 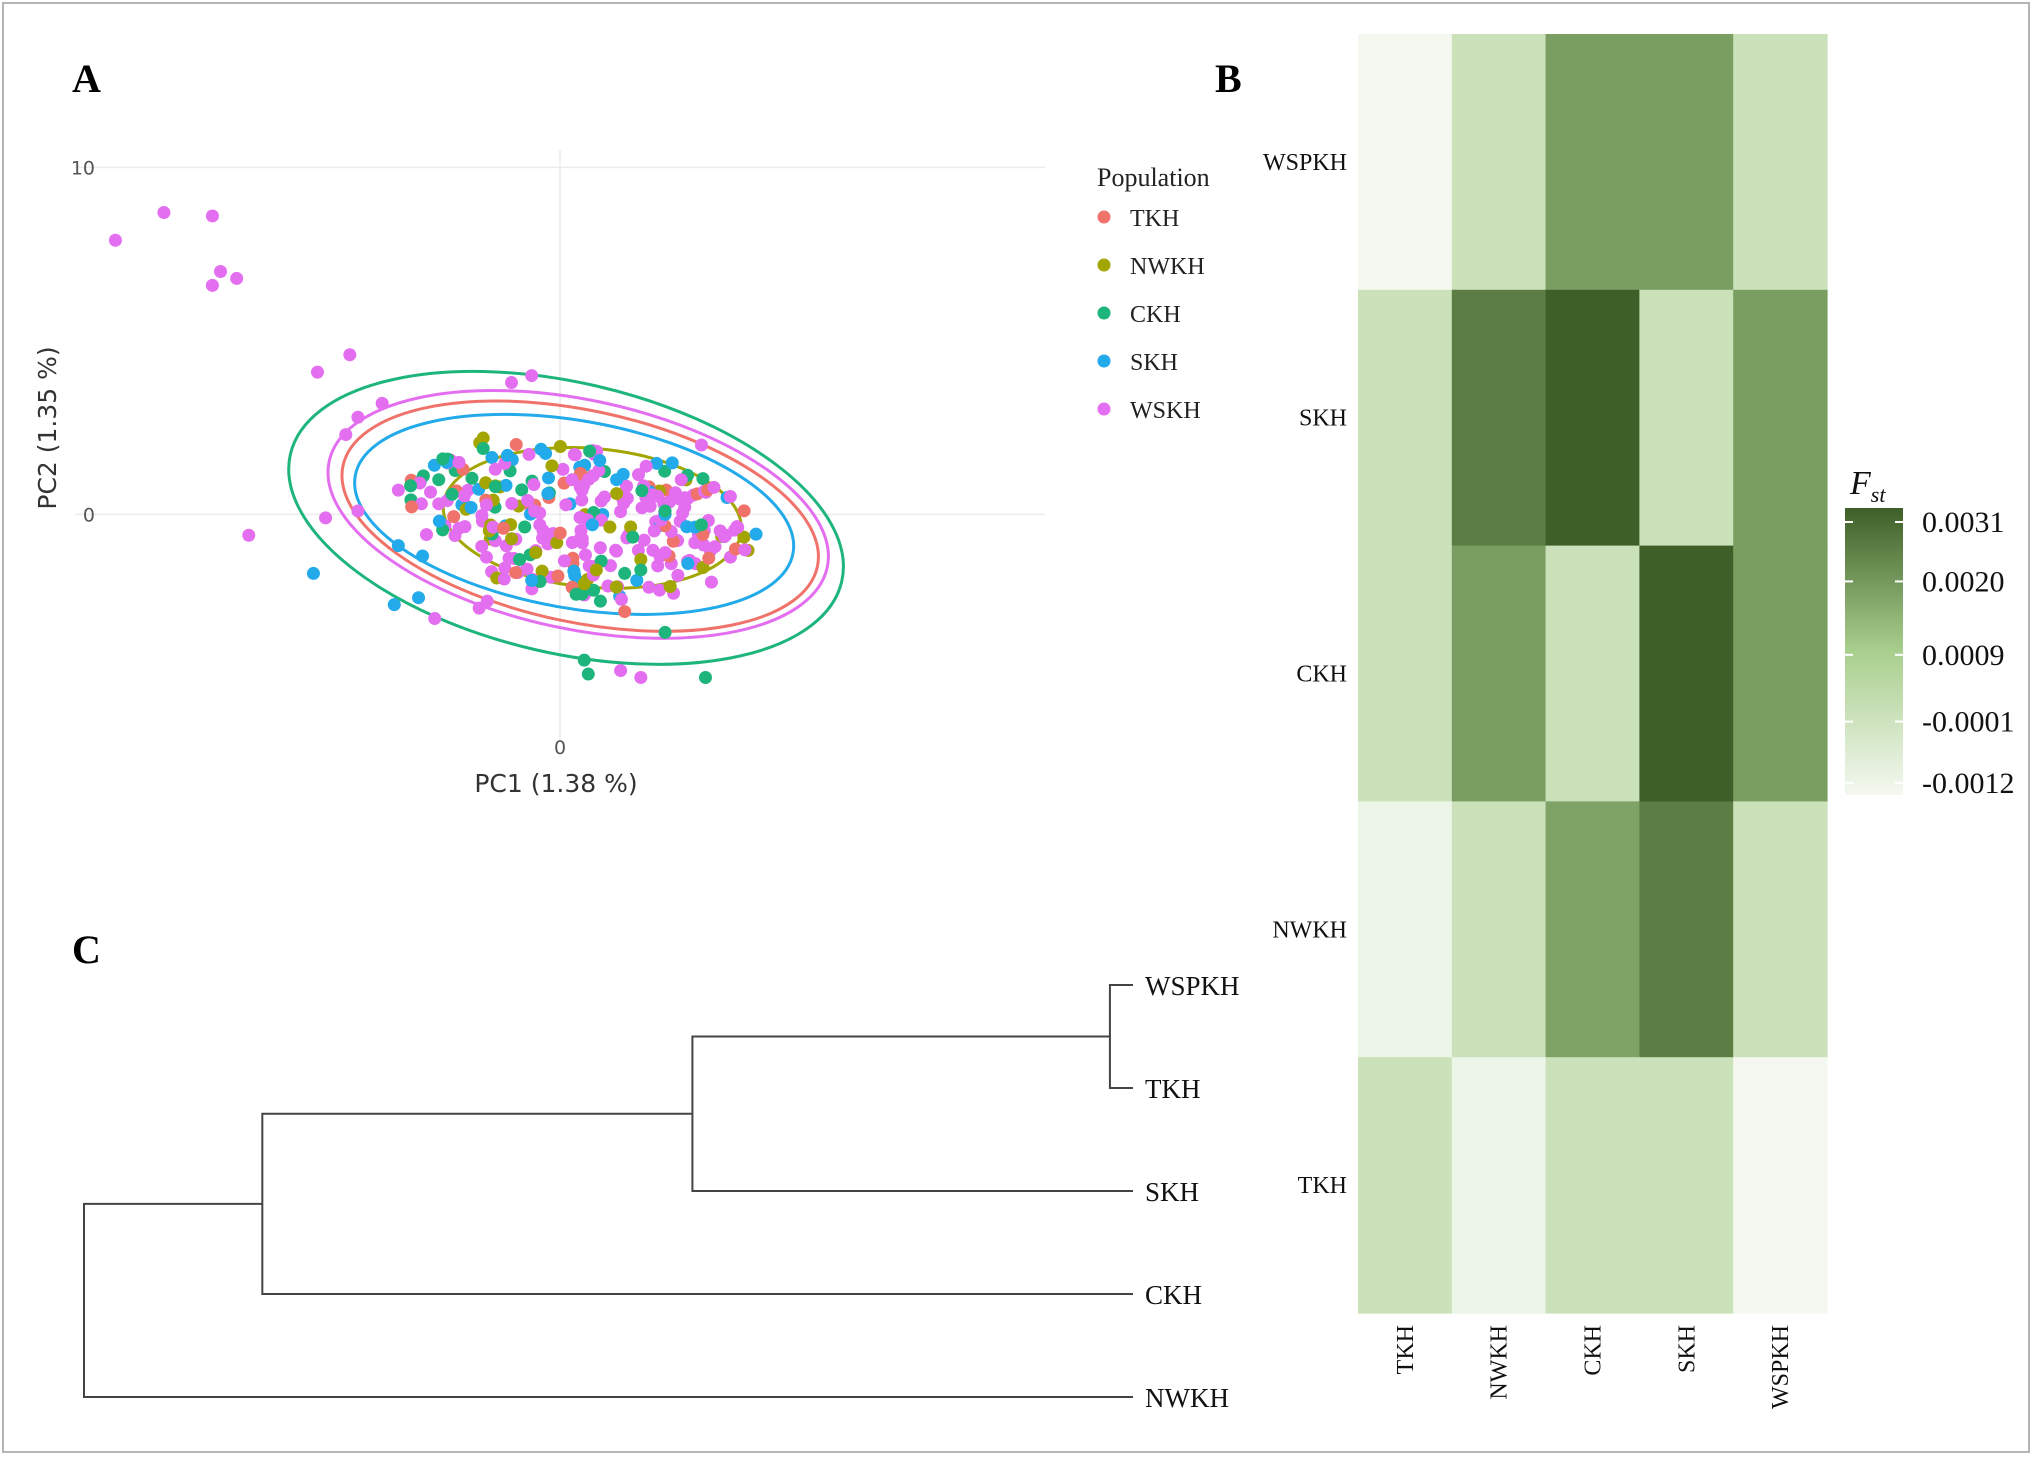 I want to click on x-axis-title: PC1 (1.38 %), so click(x=555, y=783).